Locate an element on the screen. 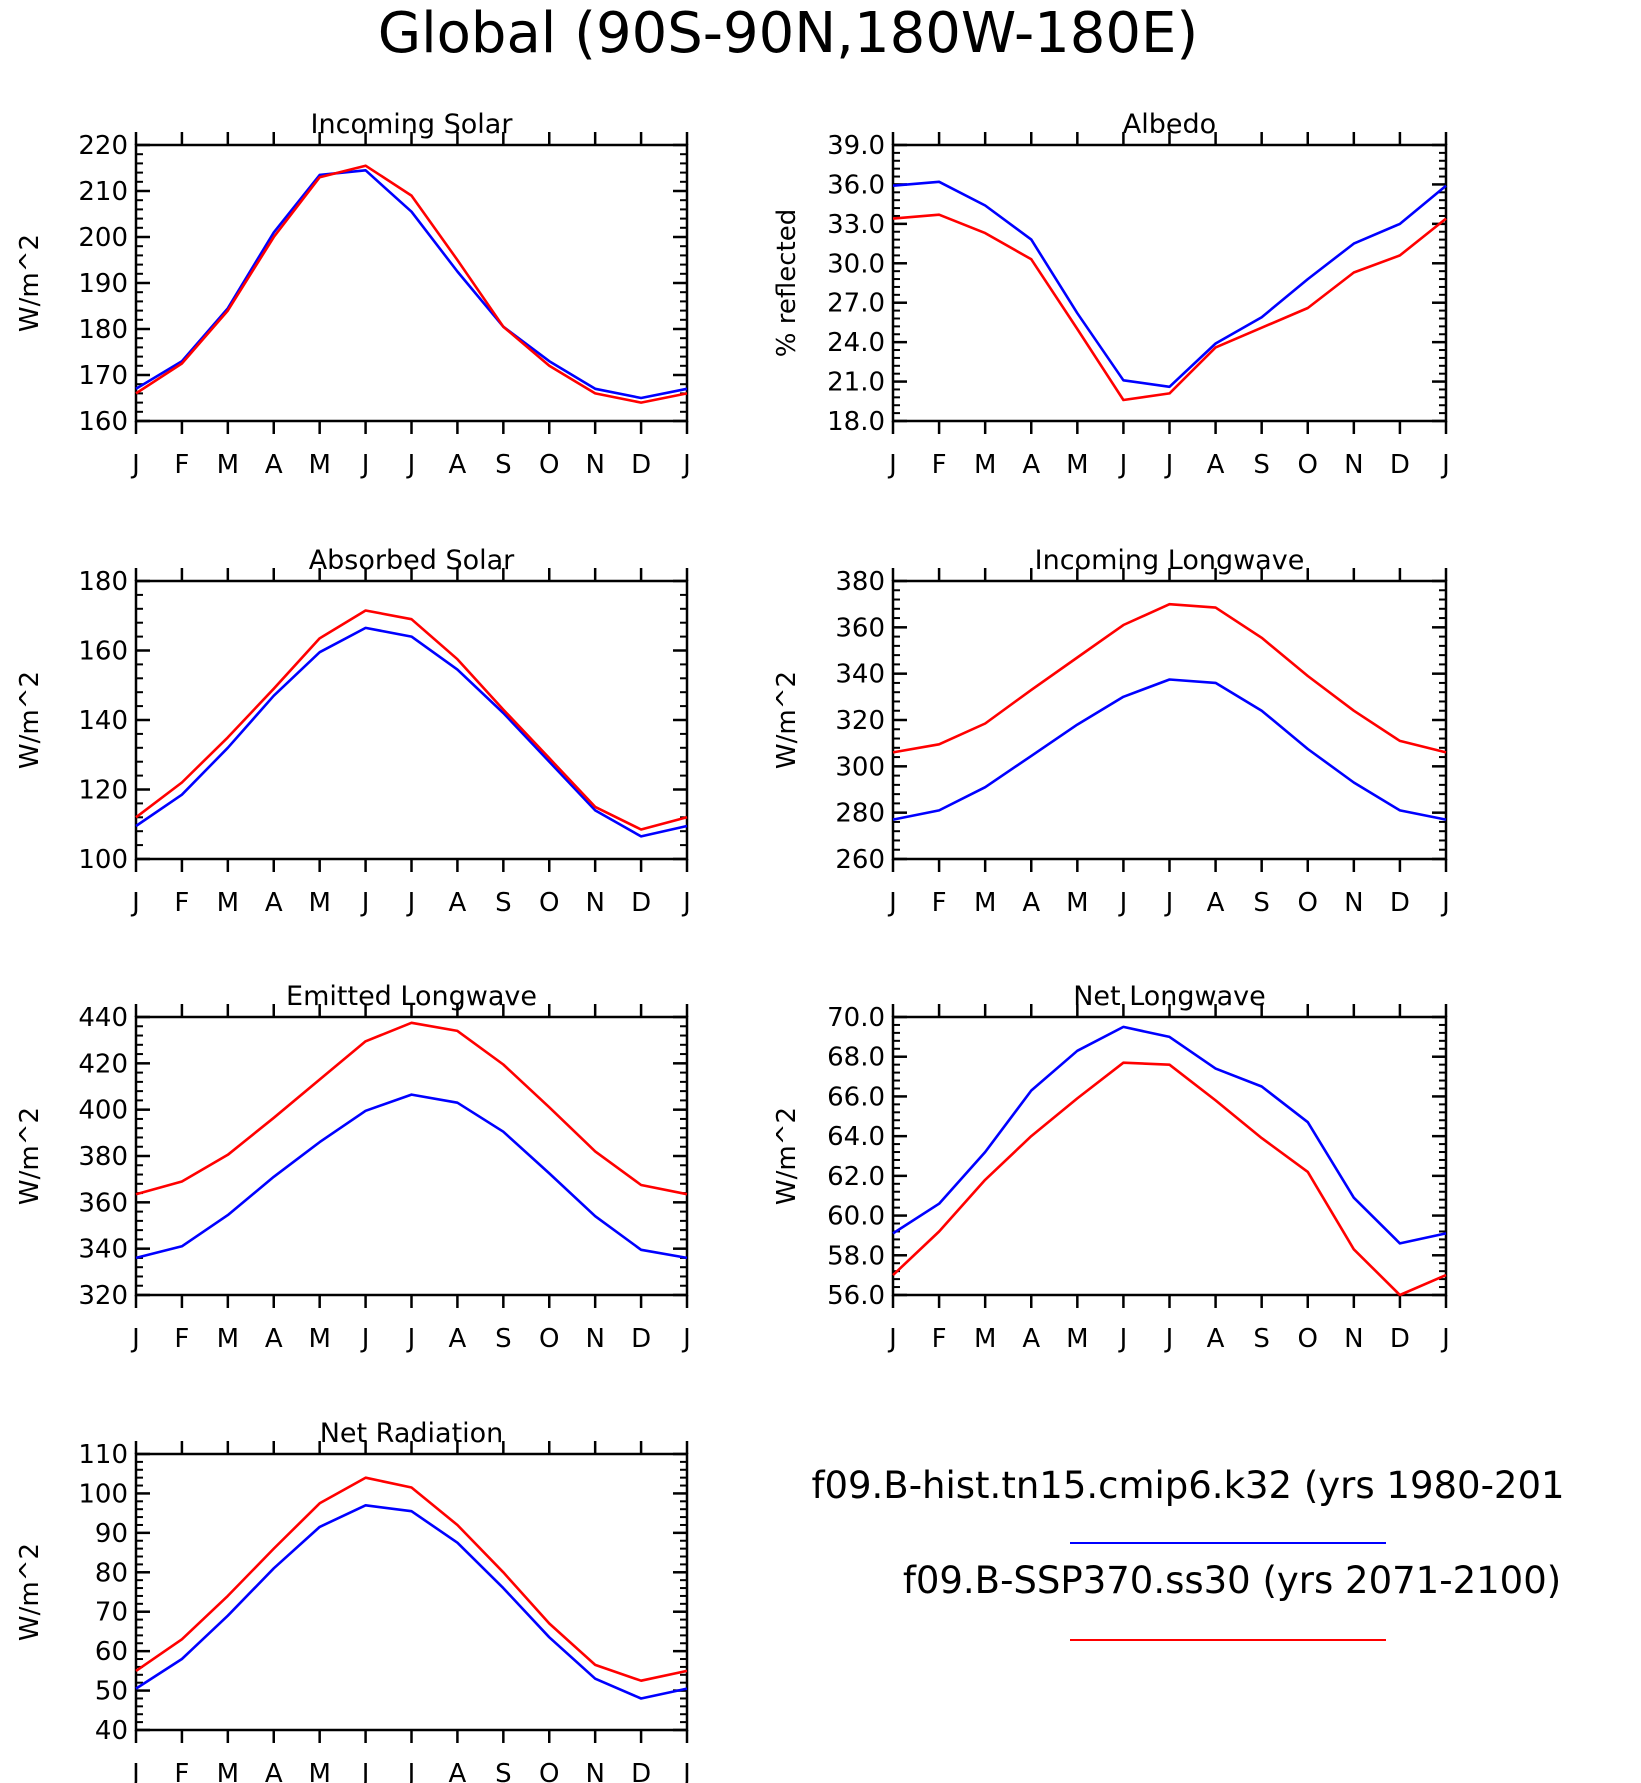  plot-frame-emitted-longwave is located at coordinates (411, 1156).